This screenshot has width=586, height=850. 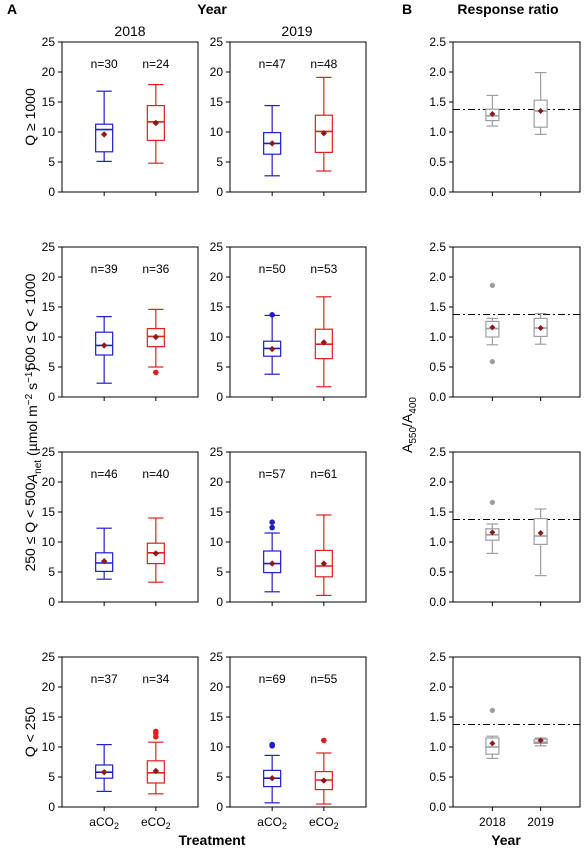 I want to click on y-tick-label: 0.0, so click(x=437, y=807).